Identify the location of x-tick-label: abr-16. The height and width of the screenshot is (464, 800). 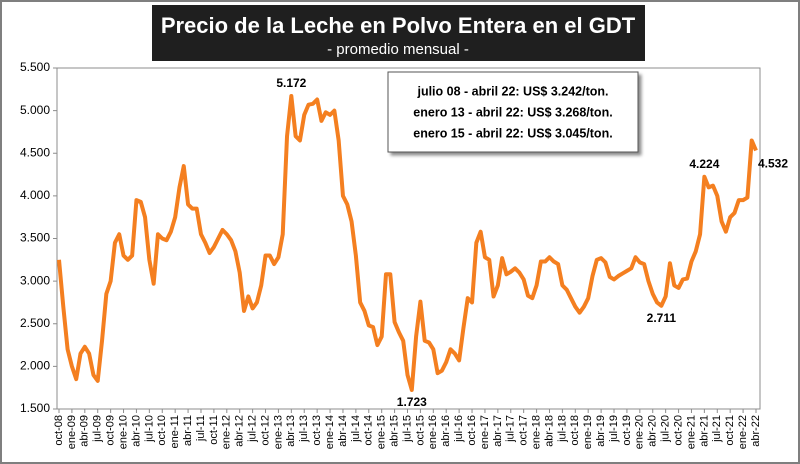
(446, 431).